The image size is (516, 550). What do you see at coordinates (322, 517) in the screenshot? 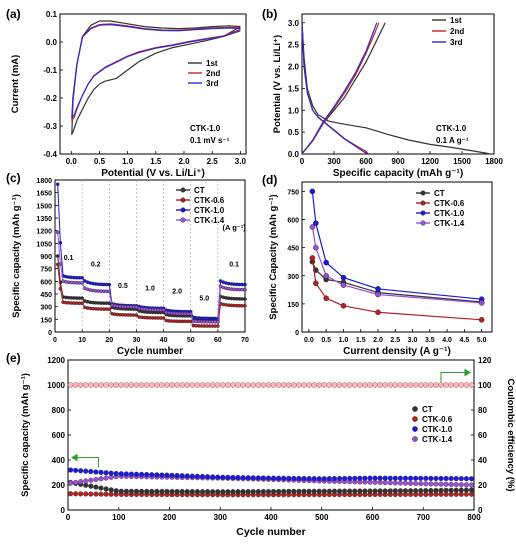
I see `panel-e-xtick-label: 500` at bounding box center [322, 517].